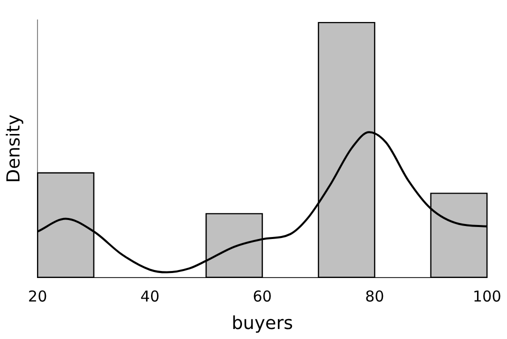 Image resolution: width=507 pixels, height=339 pixels. Describe the element at coordinates (150, 296) in the screenshot. I see `x-tick-label: 40` at that location.